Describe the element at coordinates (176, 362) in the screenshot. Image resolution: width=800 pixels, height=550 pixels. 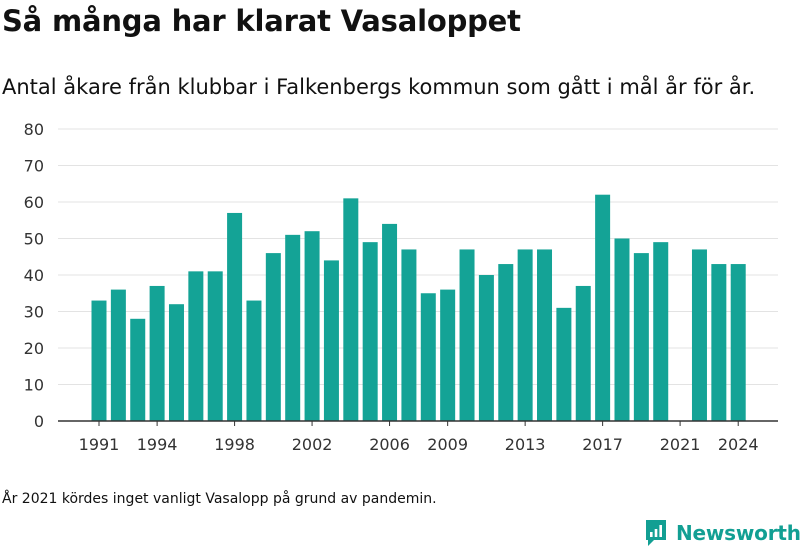
I see `bar-1995` at that location.